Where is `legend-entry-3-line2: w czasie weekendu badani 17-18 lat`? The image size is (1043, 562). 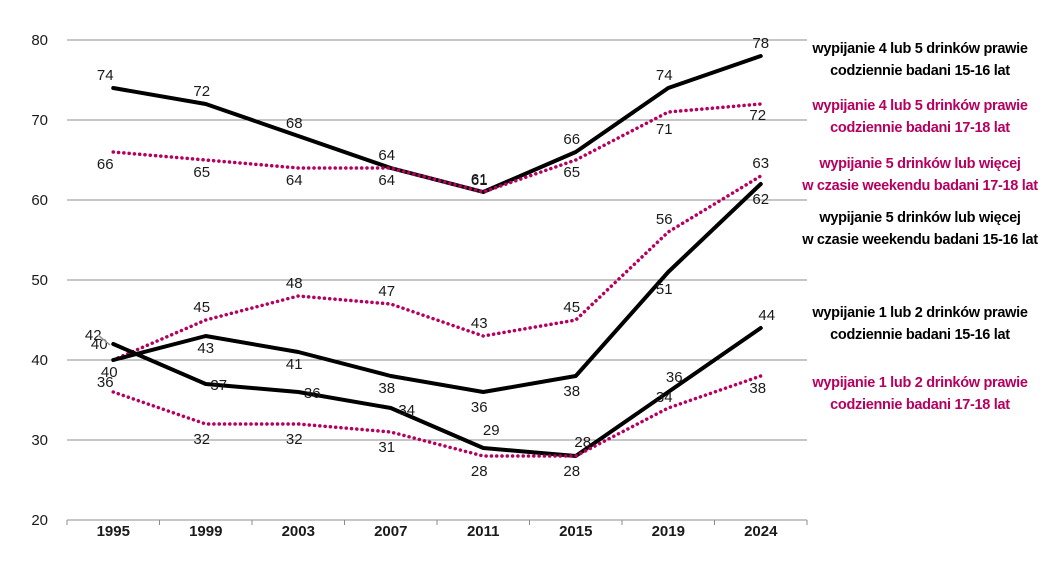 legend-entry-3-line2: w czasie weekendu badani 17-18 lat is located at coordinates (920, 186).